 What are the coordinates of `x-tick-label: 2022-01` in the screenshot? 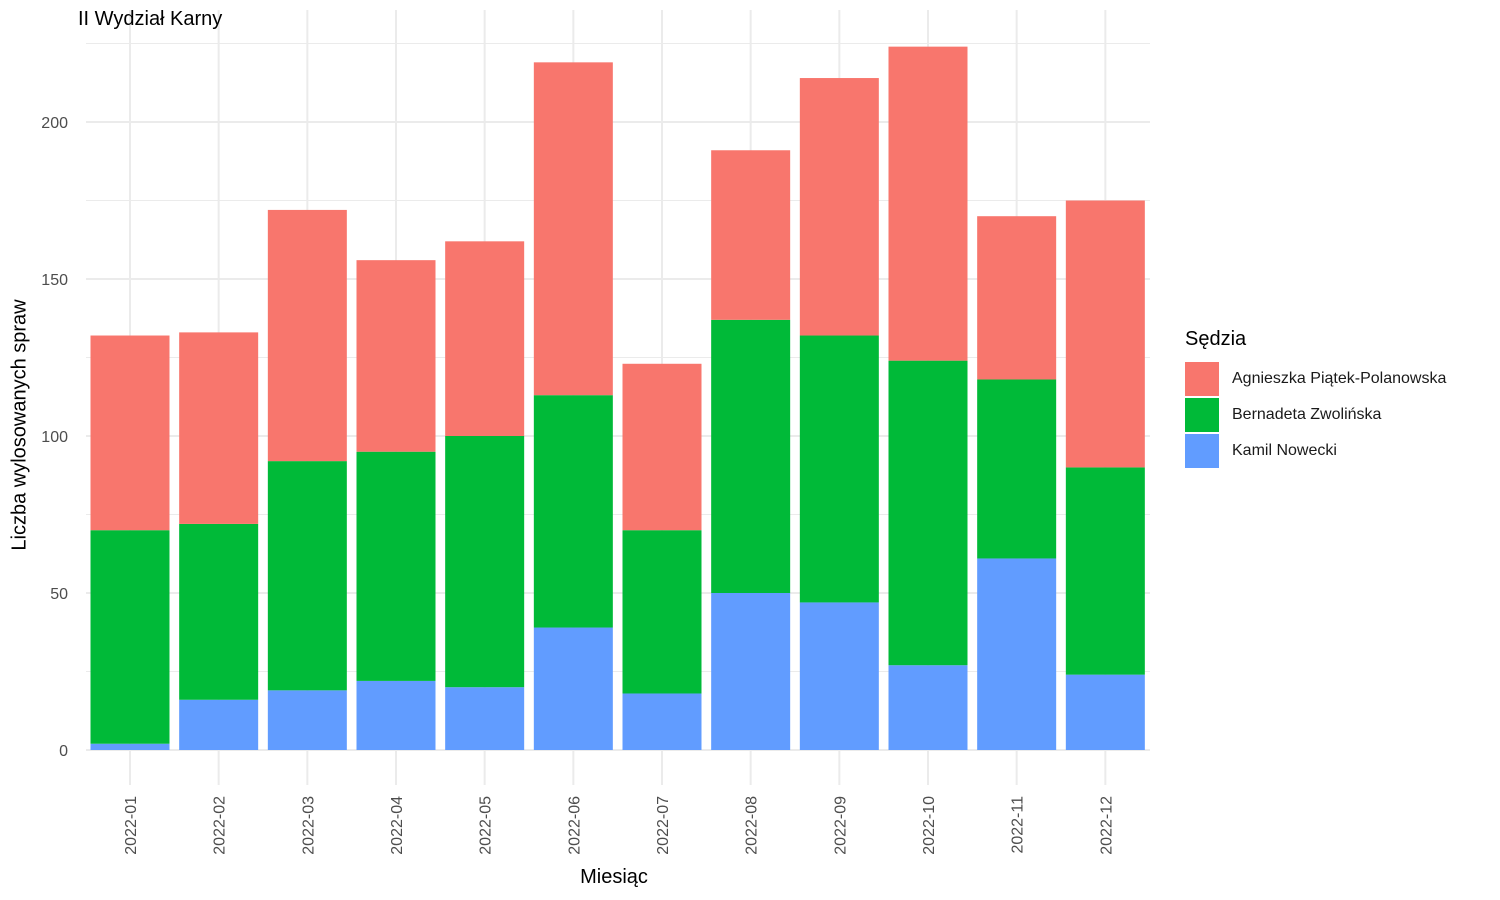 It's located at (131, 825).